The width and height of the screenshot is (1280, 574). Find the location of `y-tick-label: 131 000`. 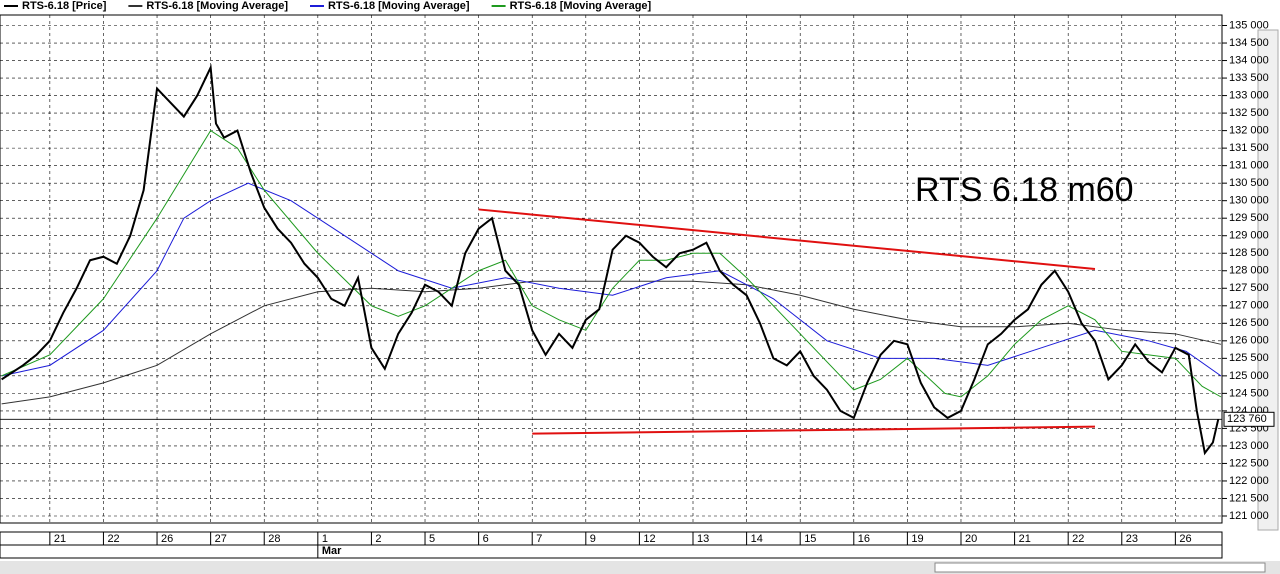

y-tick-label: 131 000 is located at coordinates (1249, 166).